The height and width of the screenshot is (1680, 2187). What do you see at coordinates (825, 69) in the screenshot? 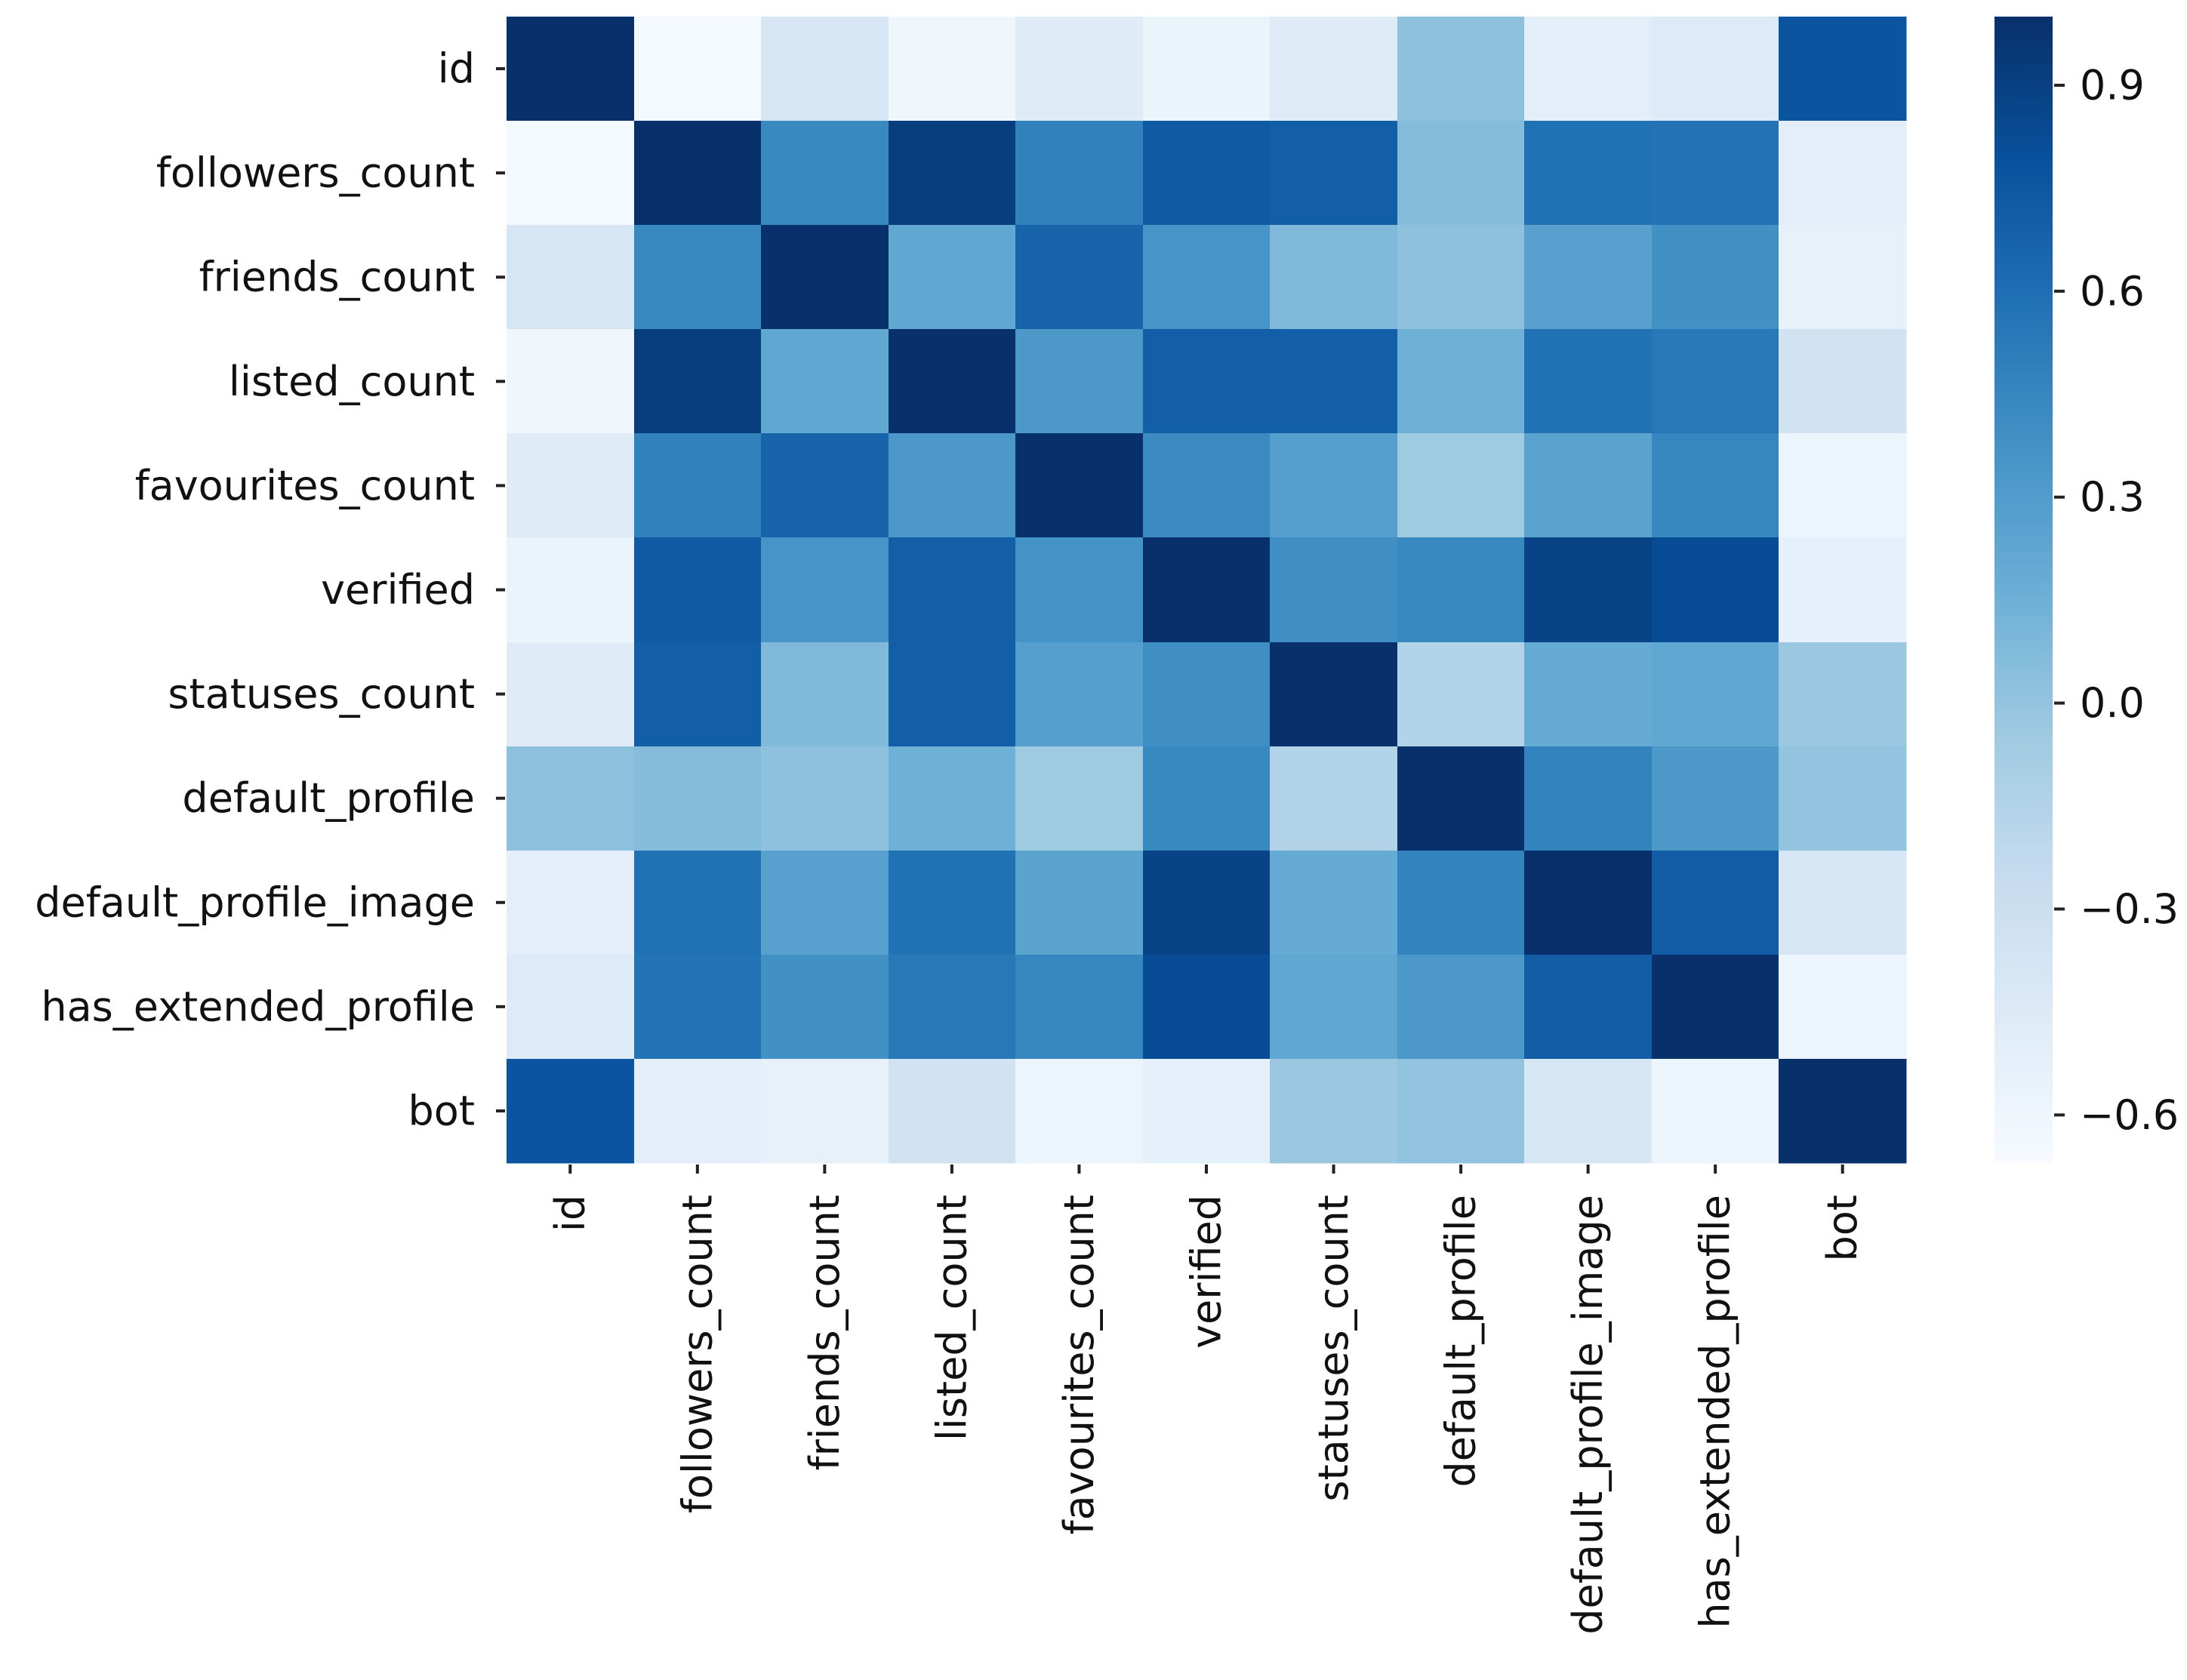
I see `heatmap-cell-id-friends_count` at bounding box center [825, 69].